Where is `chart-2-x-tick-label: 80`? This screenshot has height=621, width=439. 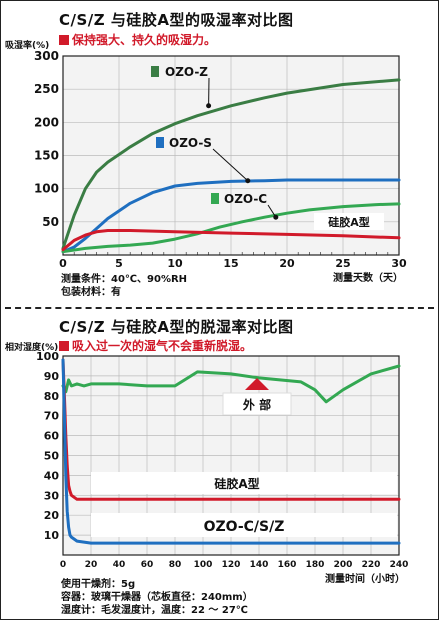 chart-2-x-tick-label: 80 is located at coordinates (175, 565).